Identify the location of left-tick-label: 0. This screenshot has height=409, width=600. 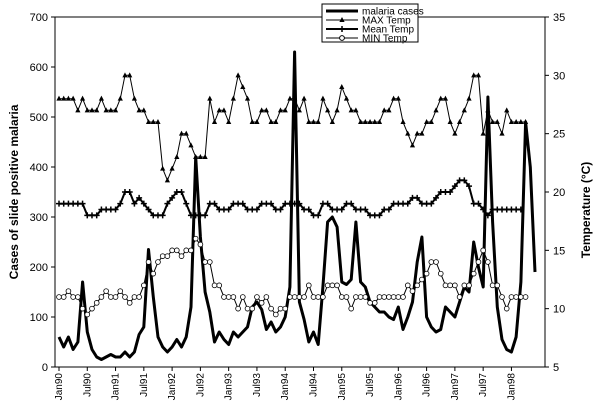
(45, 368).